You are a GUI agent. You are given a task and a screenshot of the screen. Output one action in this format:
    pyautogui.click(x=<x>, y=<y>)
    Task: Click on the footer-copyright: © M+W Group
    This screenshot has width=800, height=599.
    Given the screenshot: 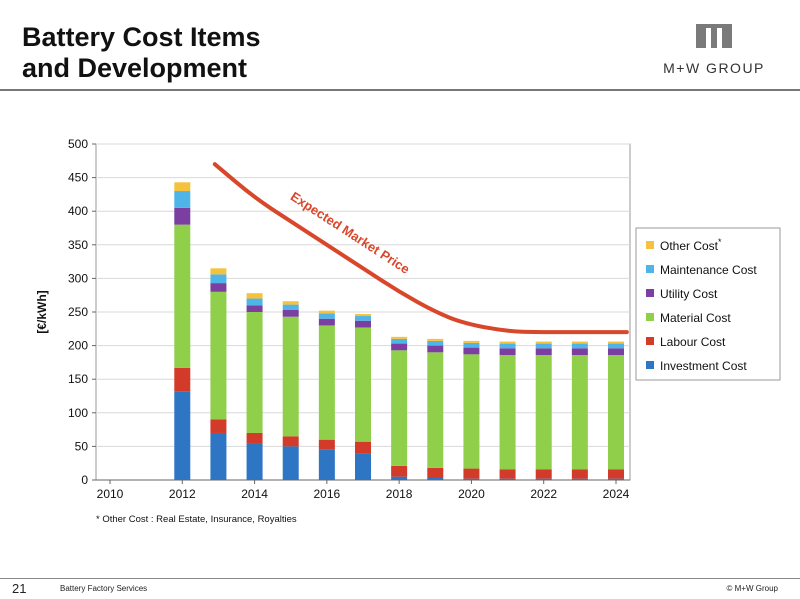 What is the action you would take?
    pyautogui.click(x=752, y=588)
    